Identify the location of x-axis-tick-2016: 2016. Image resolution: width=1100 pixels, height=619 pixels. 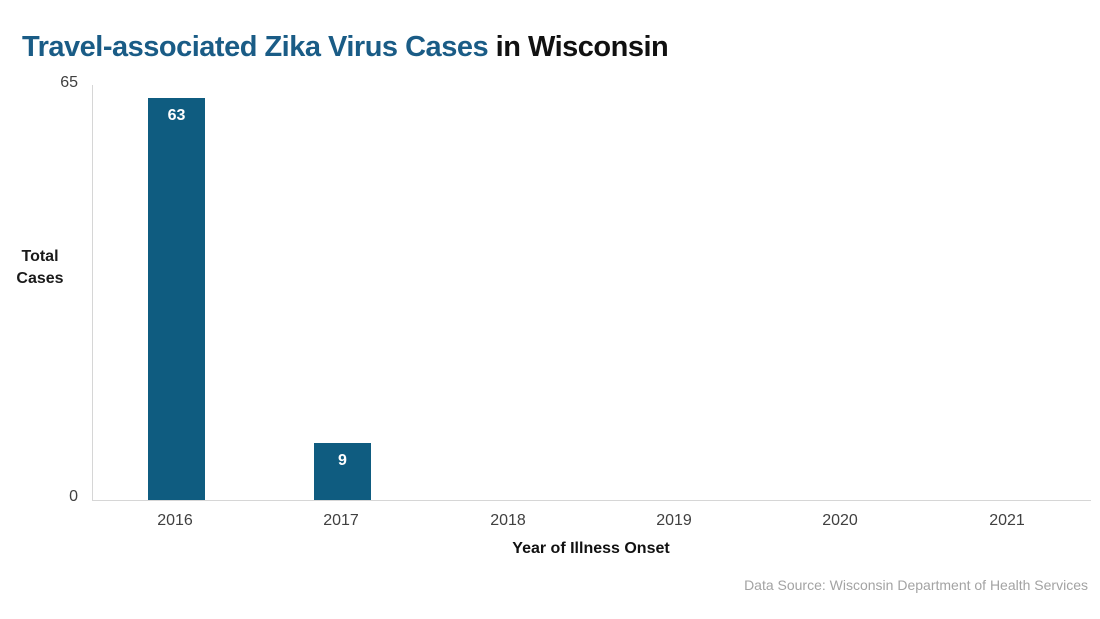
(175, 520).